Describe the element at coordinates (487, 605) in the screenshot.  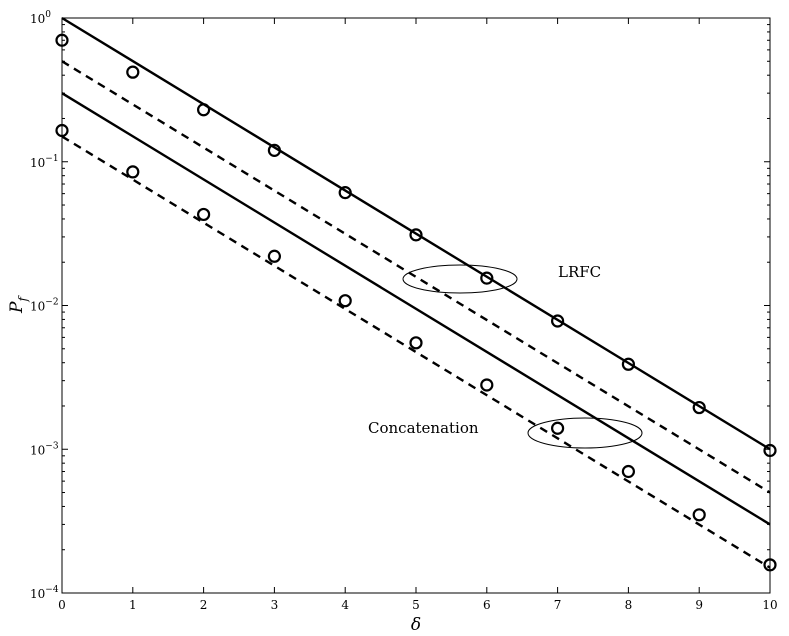
I see `x-tick-label: 6` at that location.